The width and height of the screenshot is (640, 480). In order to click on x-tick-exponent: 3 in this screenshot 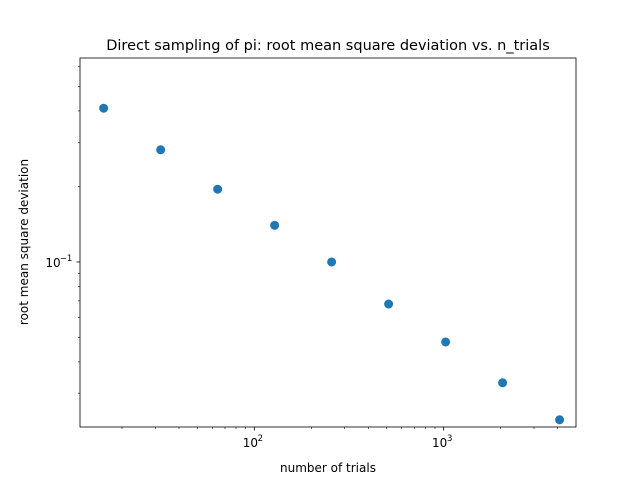, I will do `click(449, 439)`.